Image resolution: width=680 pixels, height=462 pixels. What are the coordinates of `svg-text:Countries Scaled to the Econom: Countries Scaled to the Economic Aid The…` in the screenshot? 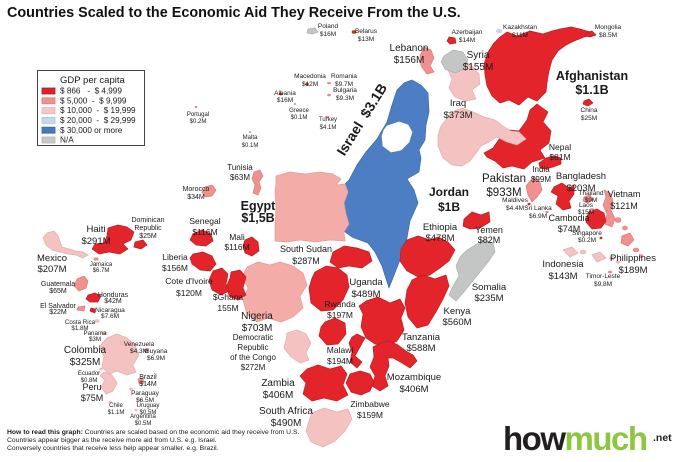 It's located at (234, 13).